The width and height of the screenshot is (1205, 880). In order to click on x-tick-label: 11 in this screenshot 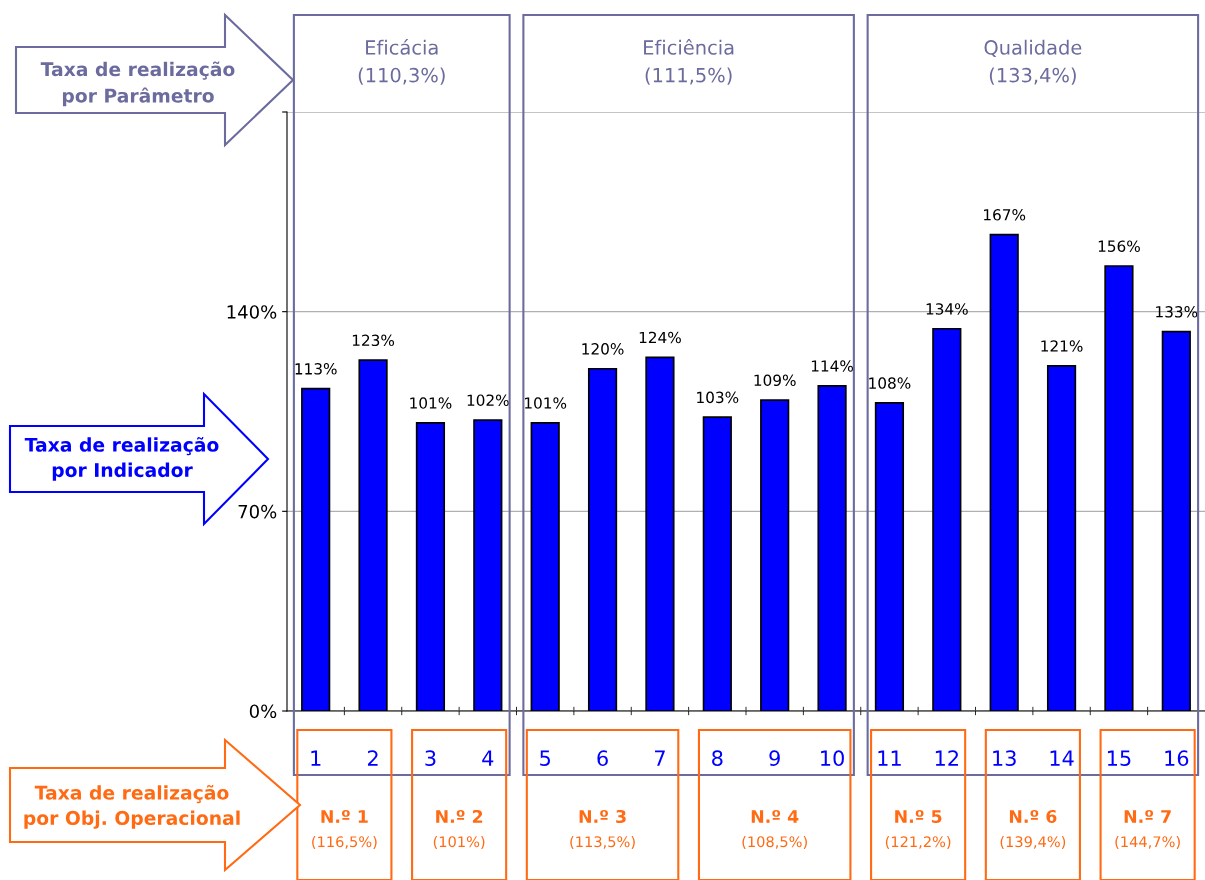, I will do `click(889, 758)`.